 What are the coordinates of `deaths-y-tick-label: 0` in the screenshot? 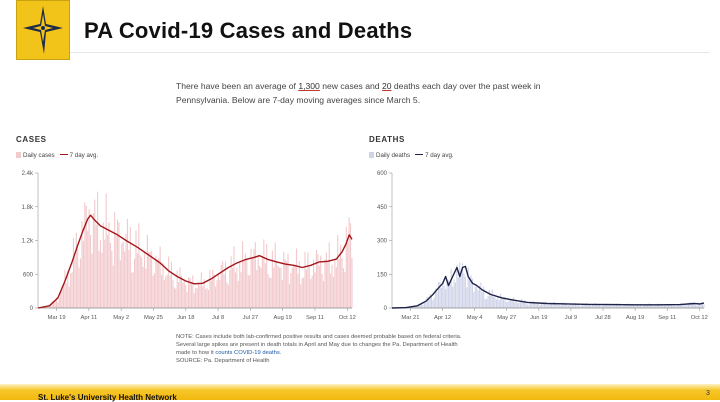 It's located at (386, 309).